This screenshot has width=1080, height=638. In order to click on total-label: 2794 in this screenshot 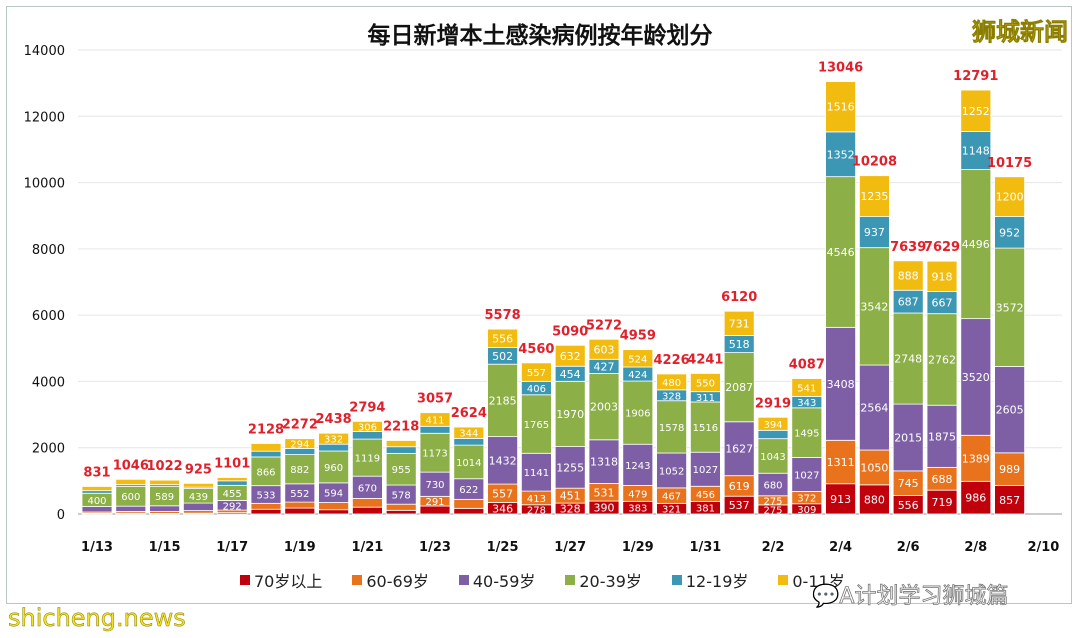, I will do `click(367, 407)`.